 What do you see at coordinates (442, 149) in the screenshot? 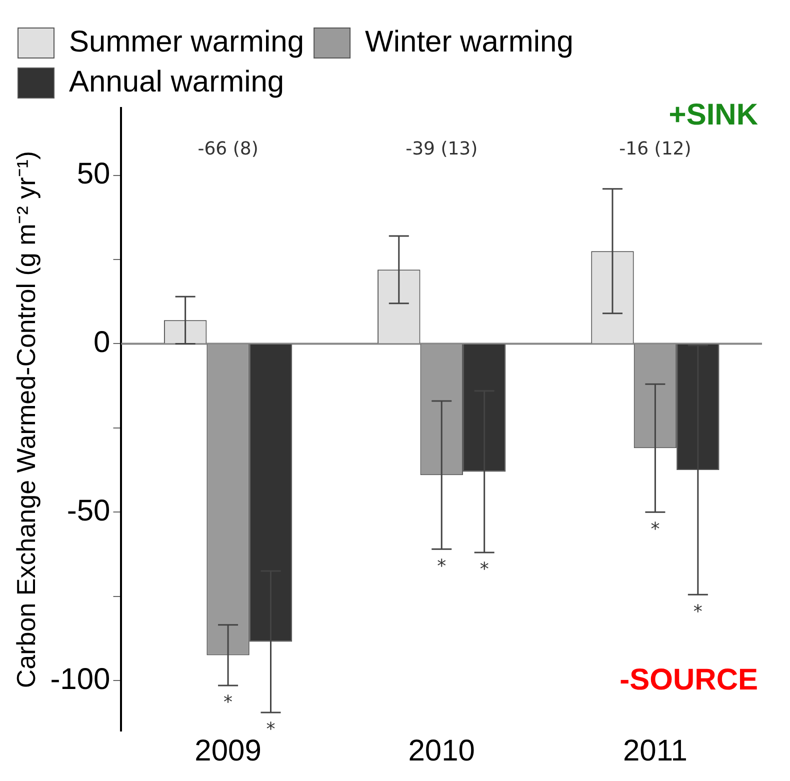
I see `annotation: -39 (13)` at bounding box center [442, 149].